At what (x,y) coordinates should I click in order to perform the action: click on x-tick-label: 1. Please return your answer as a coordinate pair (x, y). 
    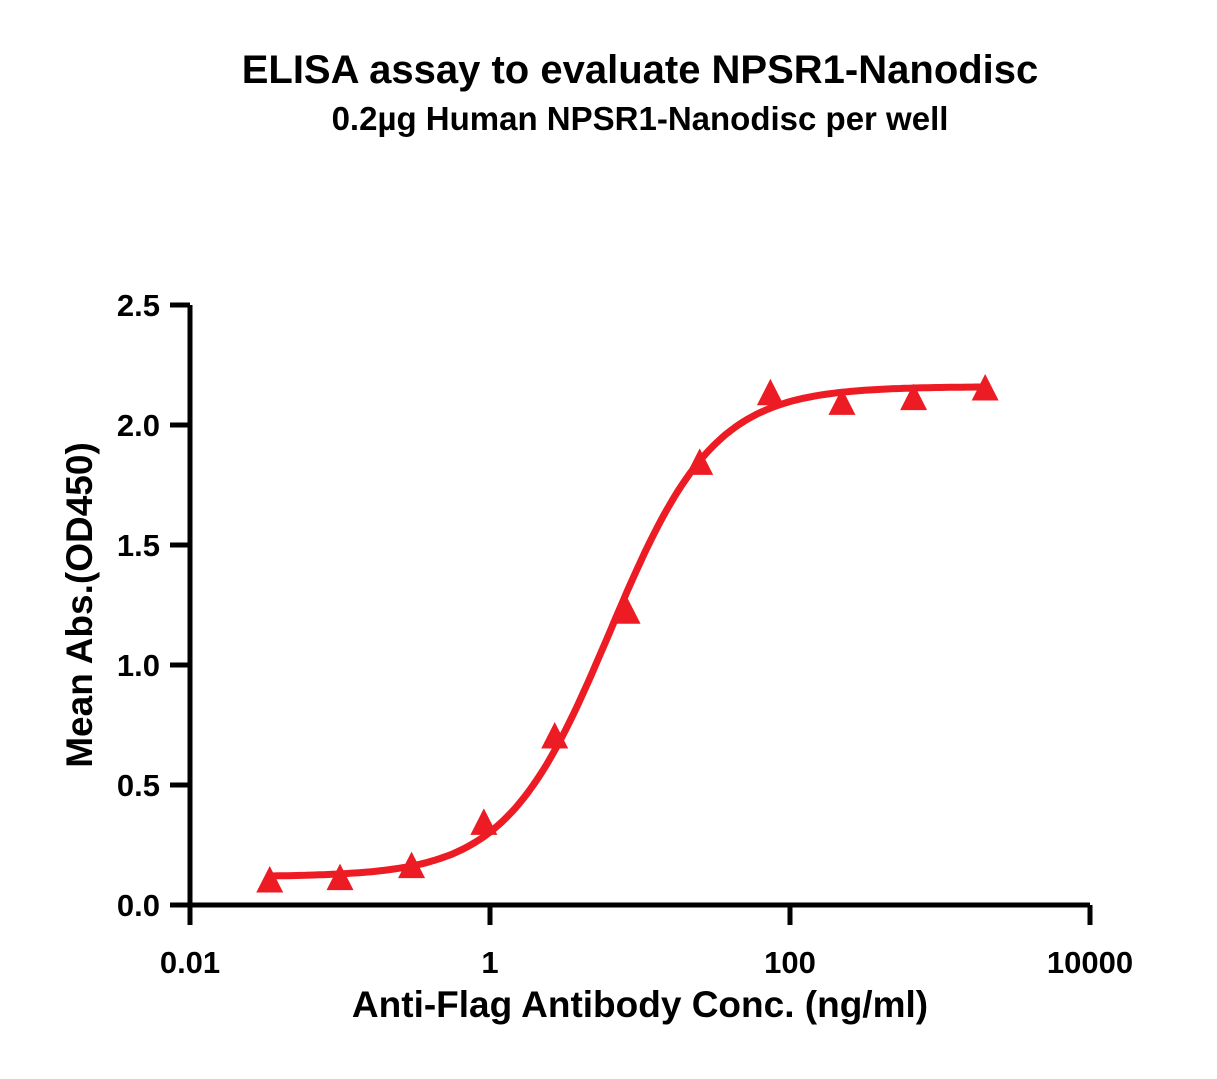
    Looking at the image, I should click on (489, 962).